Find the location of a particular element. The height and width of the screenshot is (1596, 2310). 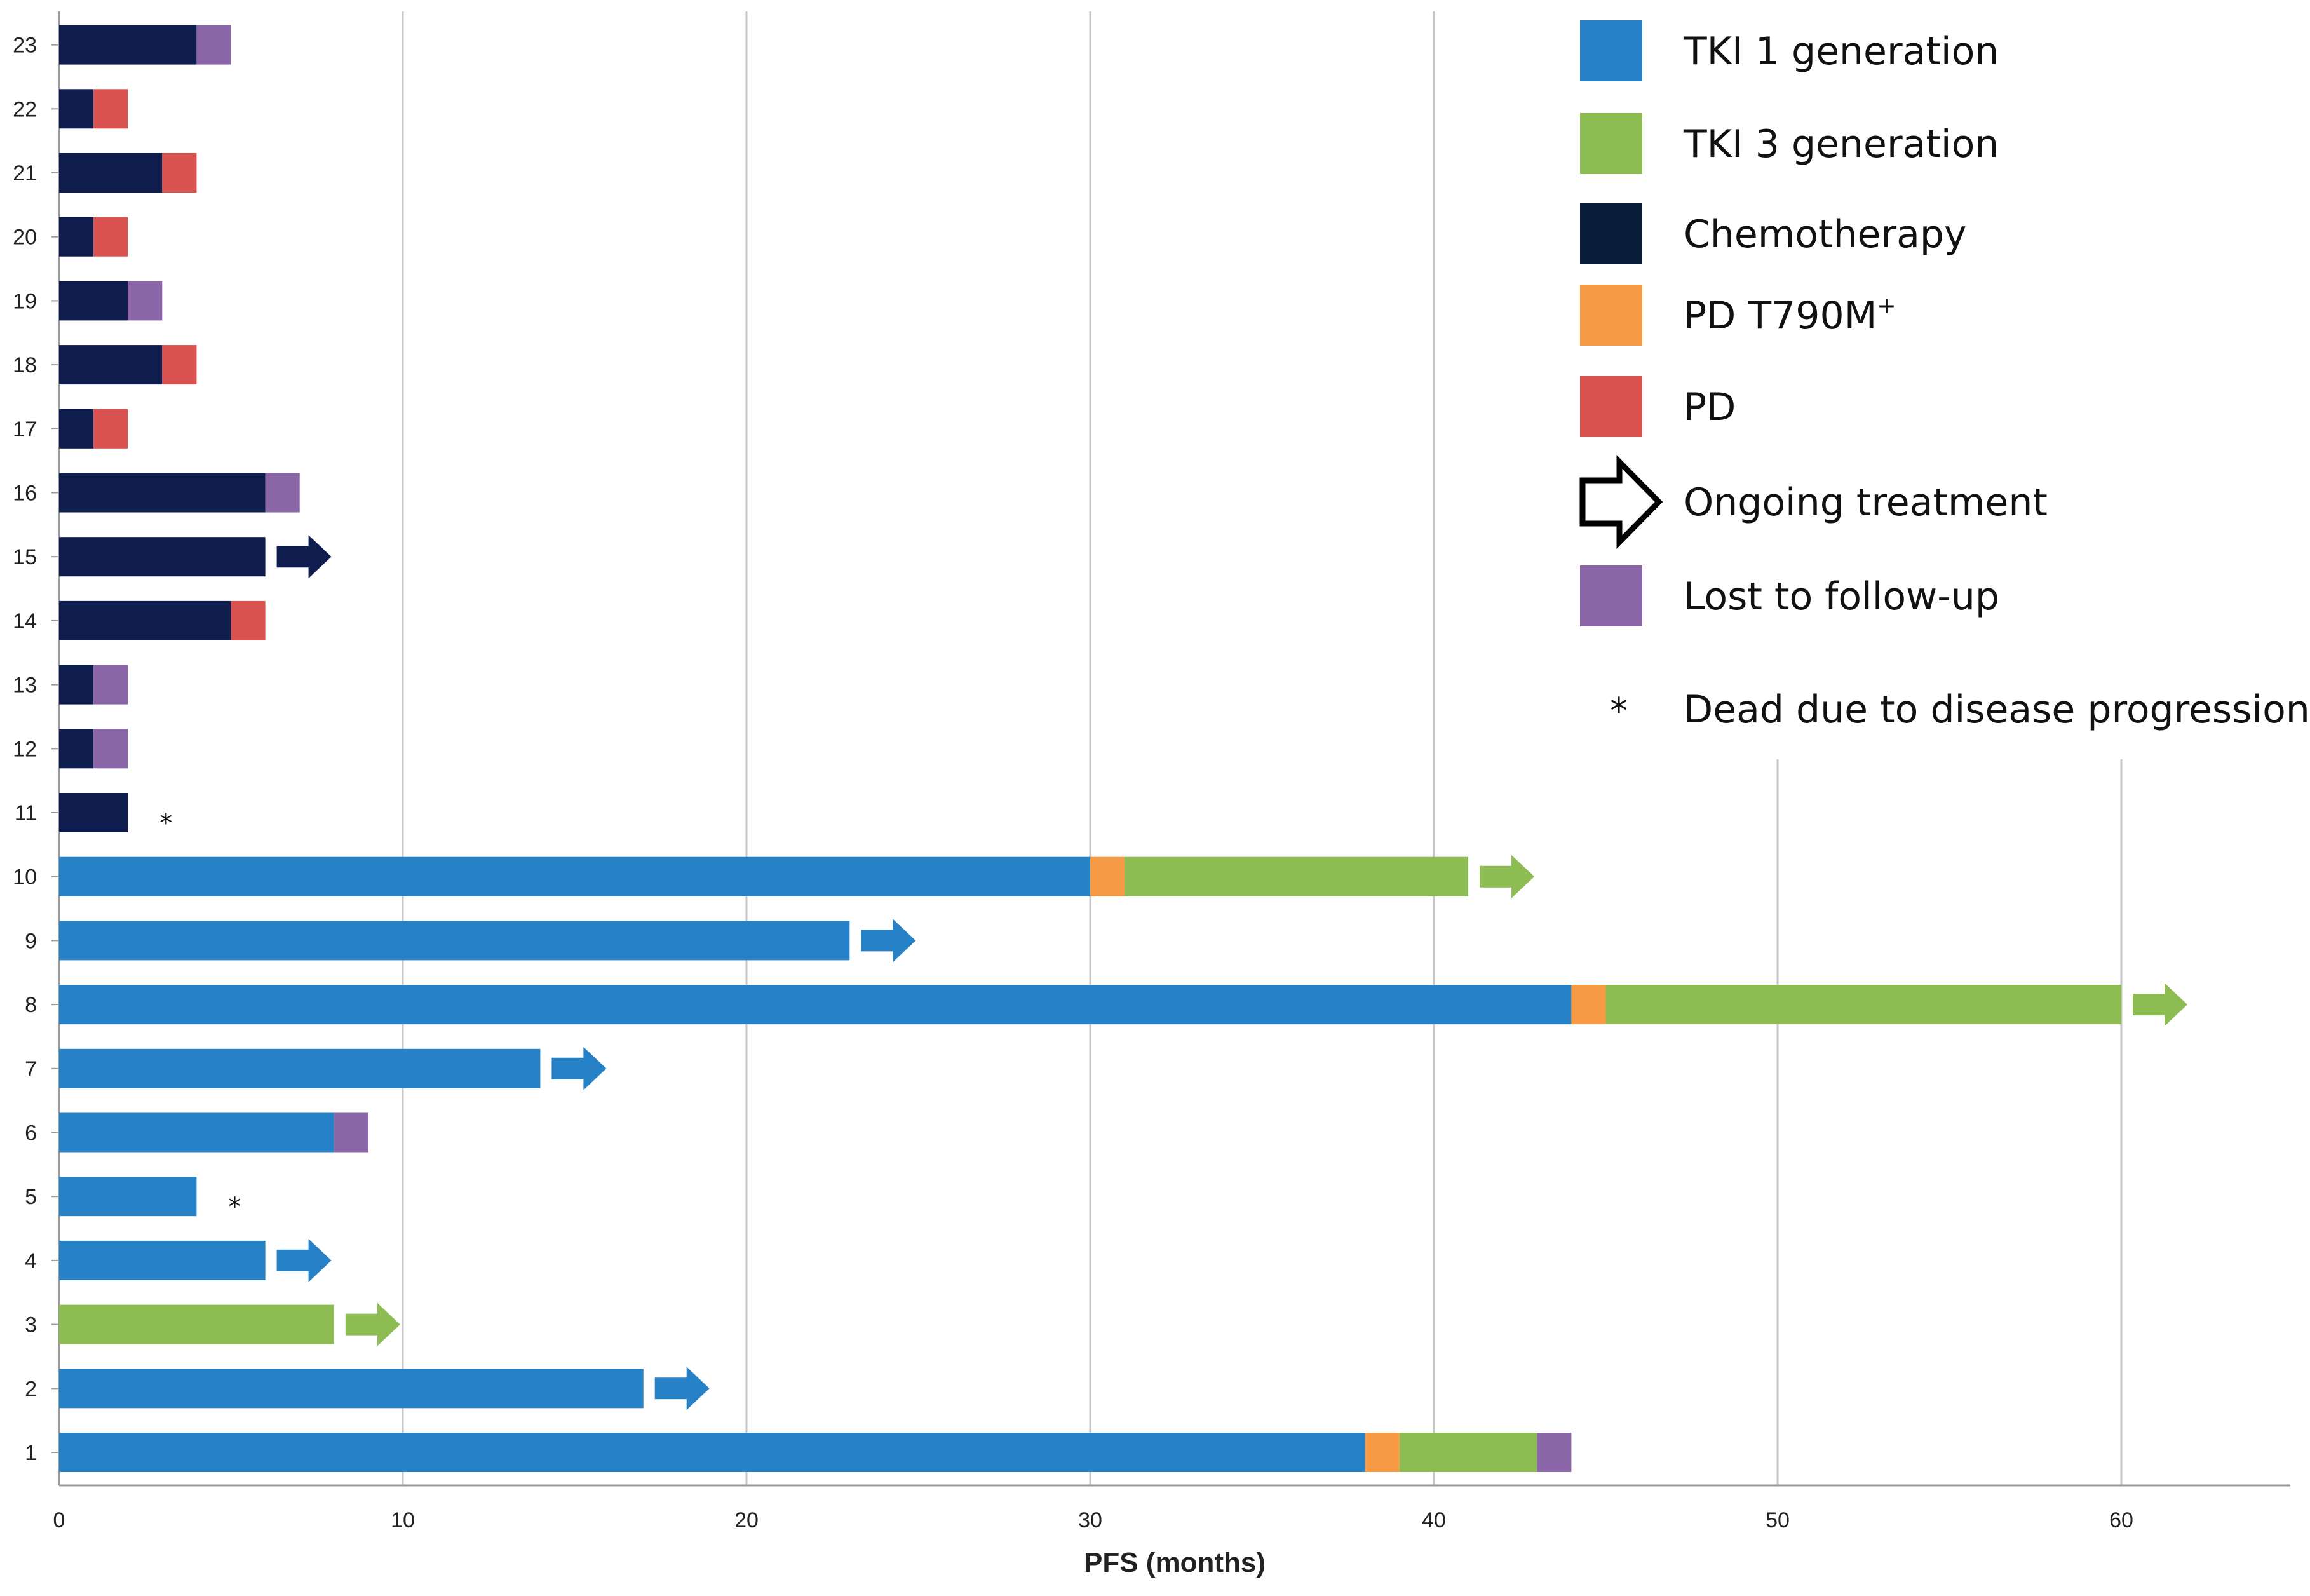

patient-2-row is located at coordinates (384, 1388).